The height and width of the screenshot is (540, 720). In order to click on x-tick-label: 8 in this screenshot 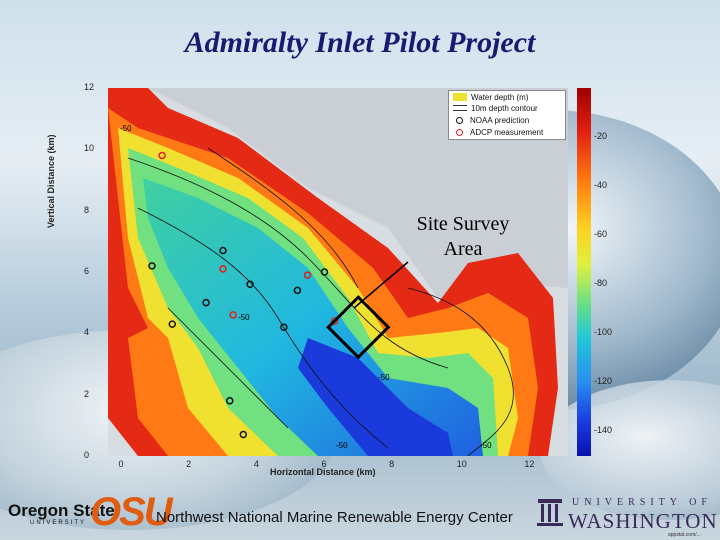, I will do `click(392, 464)`.